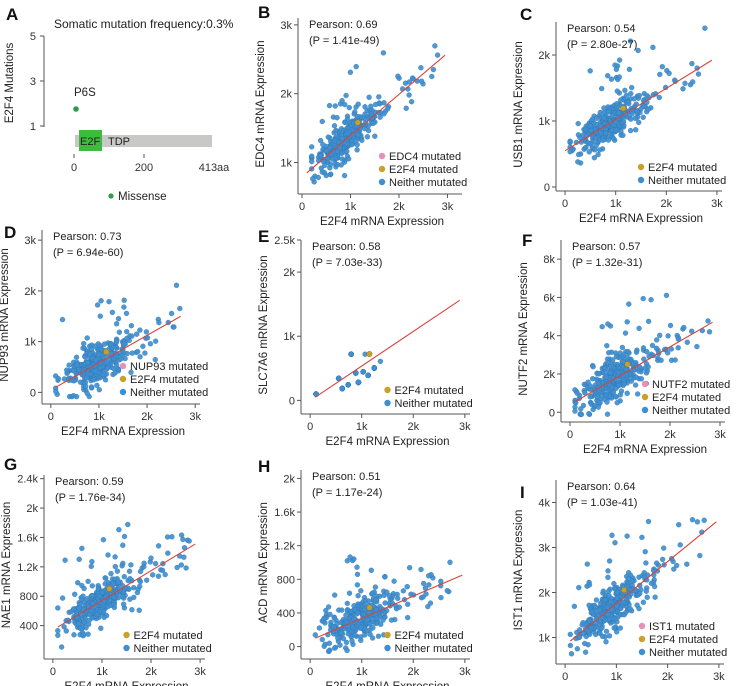  Describe the element at coordinates (344, 41) in the screenshot. I see `p-value-text: (P = 1.41e-49)` at that location.